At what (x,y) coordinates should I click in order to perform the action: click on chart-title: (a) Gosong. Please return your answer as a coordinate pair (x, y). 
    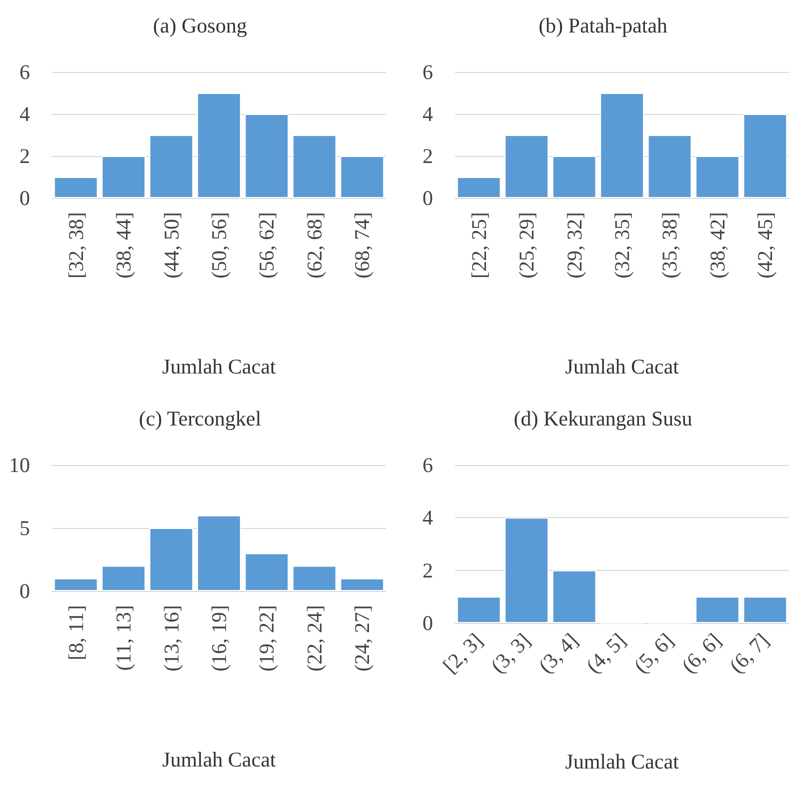
    Looking at the image, I should click on (200, 26).